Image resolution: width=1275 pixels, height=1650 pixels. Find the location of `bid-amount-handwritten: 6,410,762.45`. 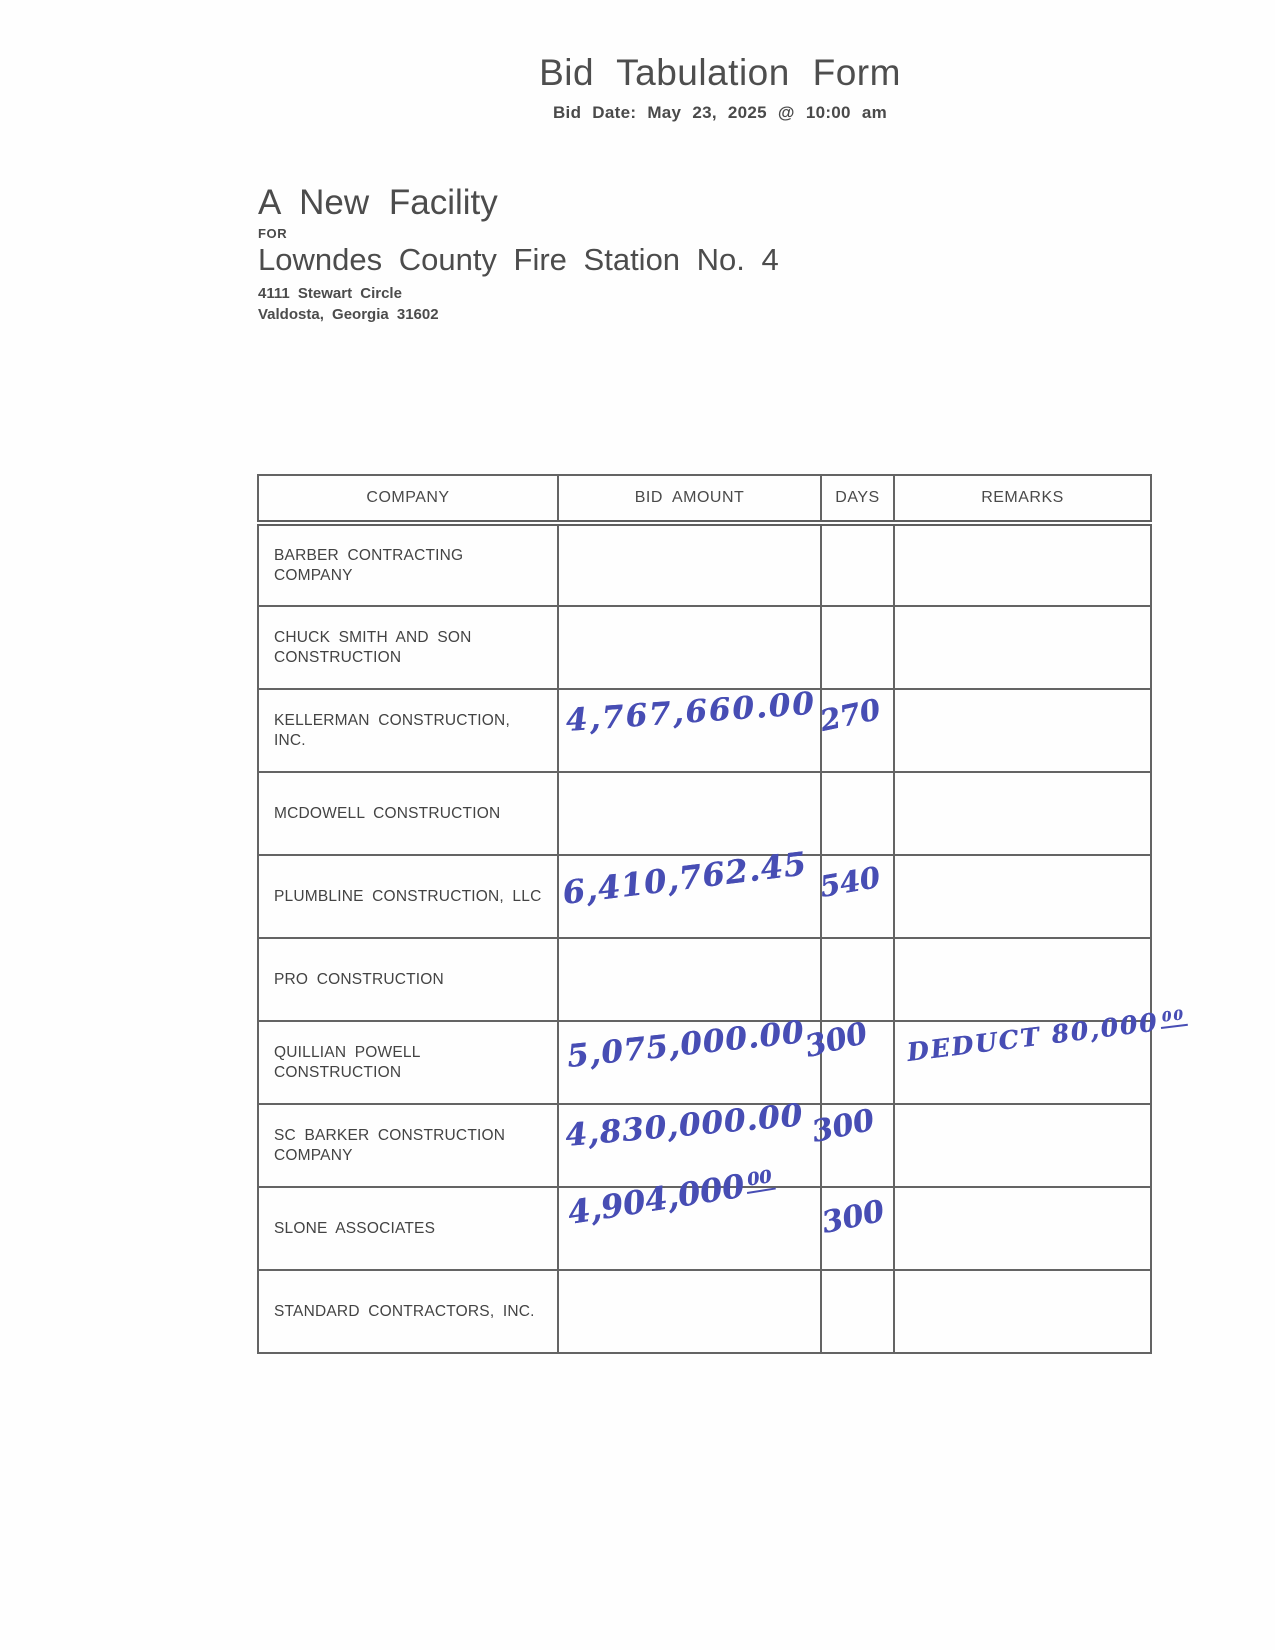

bid-amount-handwritten: 6,410,762.45 is located at coordinates (684, 878).